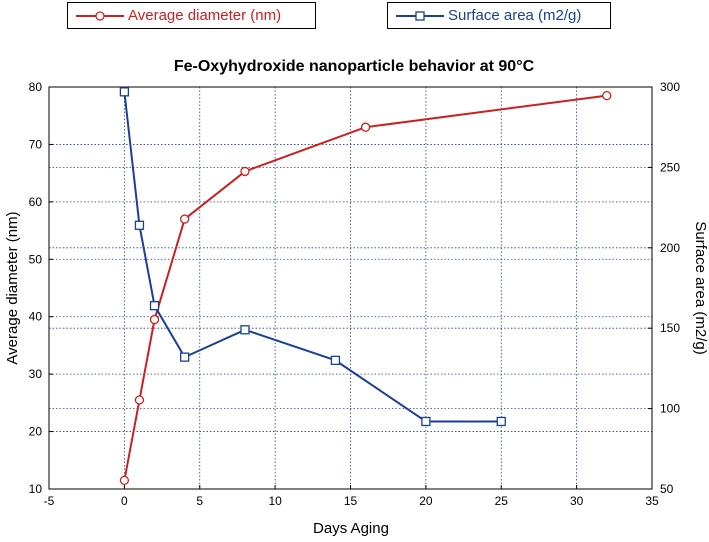 The width and height of the screenshot is (709, 542). Describe the element at coordinates (502, 501) in the screenshot. I see `x-tick-label: 25` at that location.